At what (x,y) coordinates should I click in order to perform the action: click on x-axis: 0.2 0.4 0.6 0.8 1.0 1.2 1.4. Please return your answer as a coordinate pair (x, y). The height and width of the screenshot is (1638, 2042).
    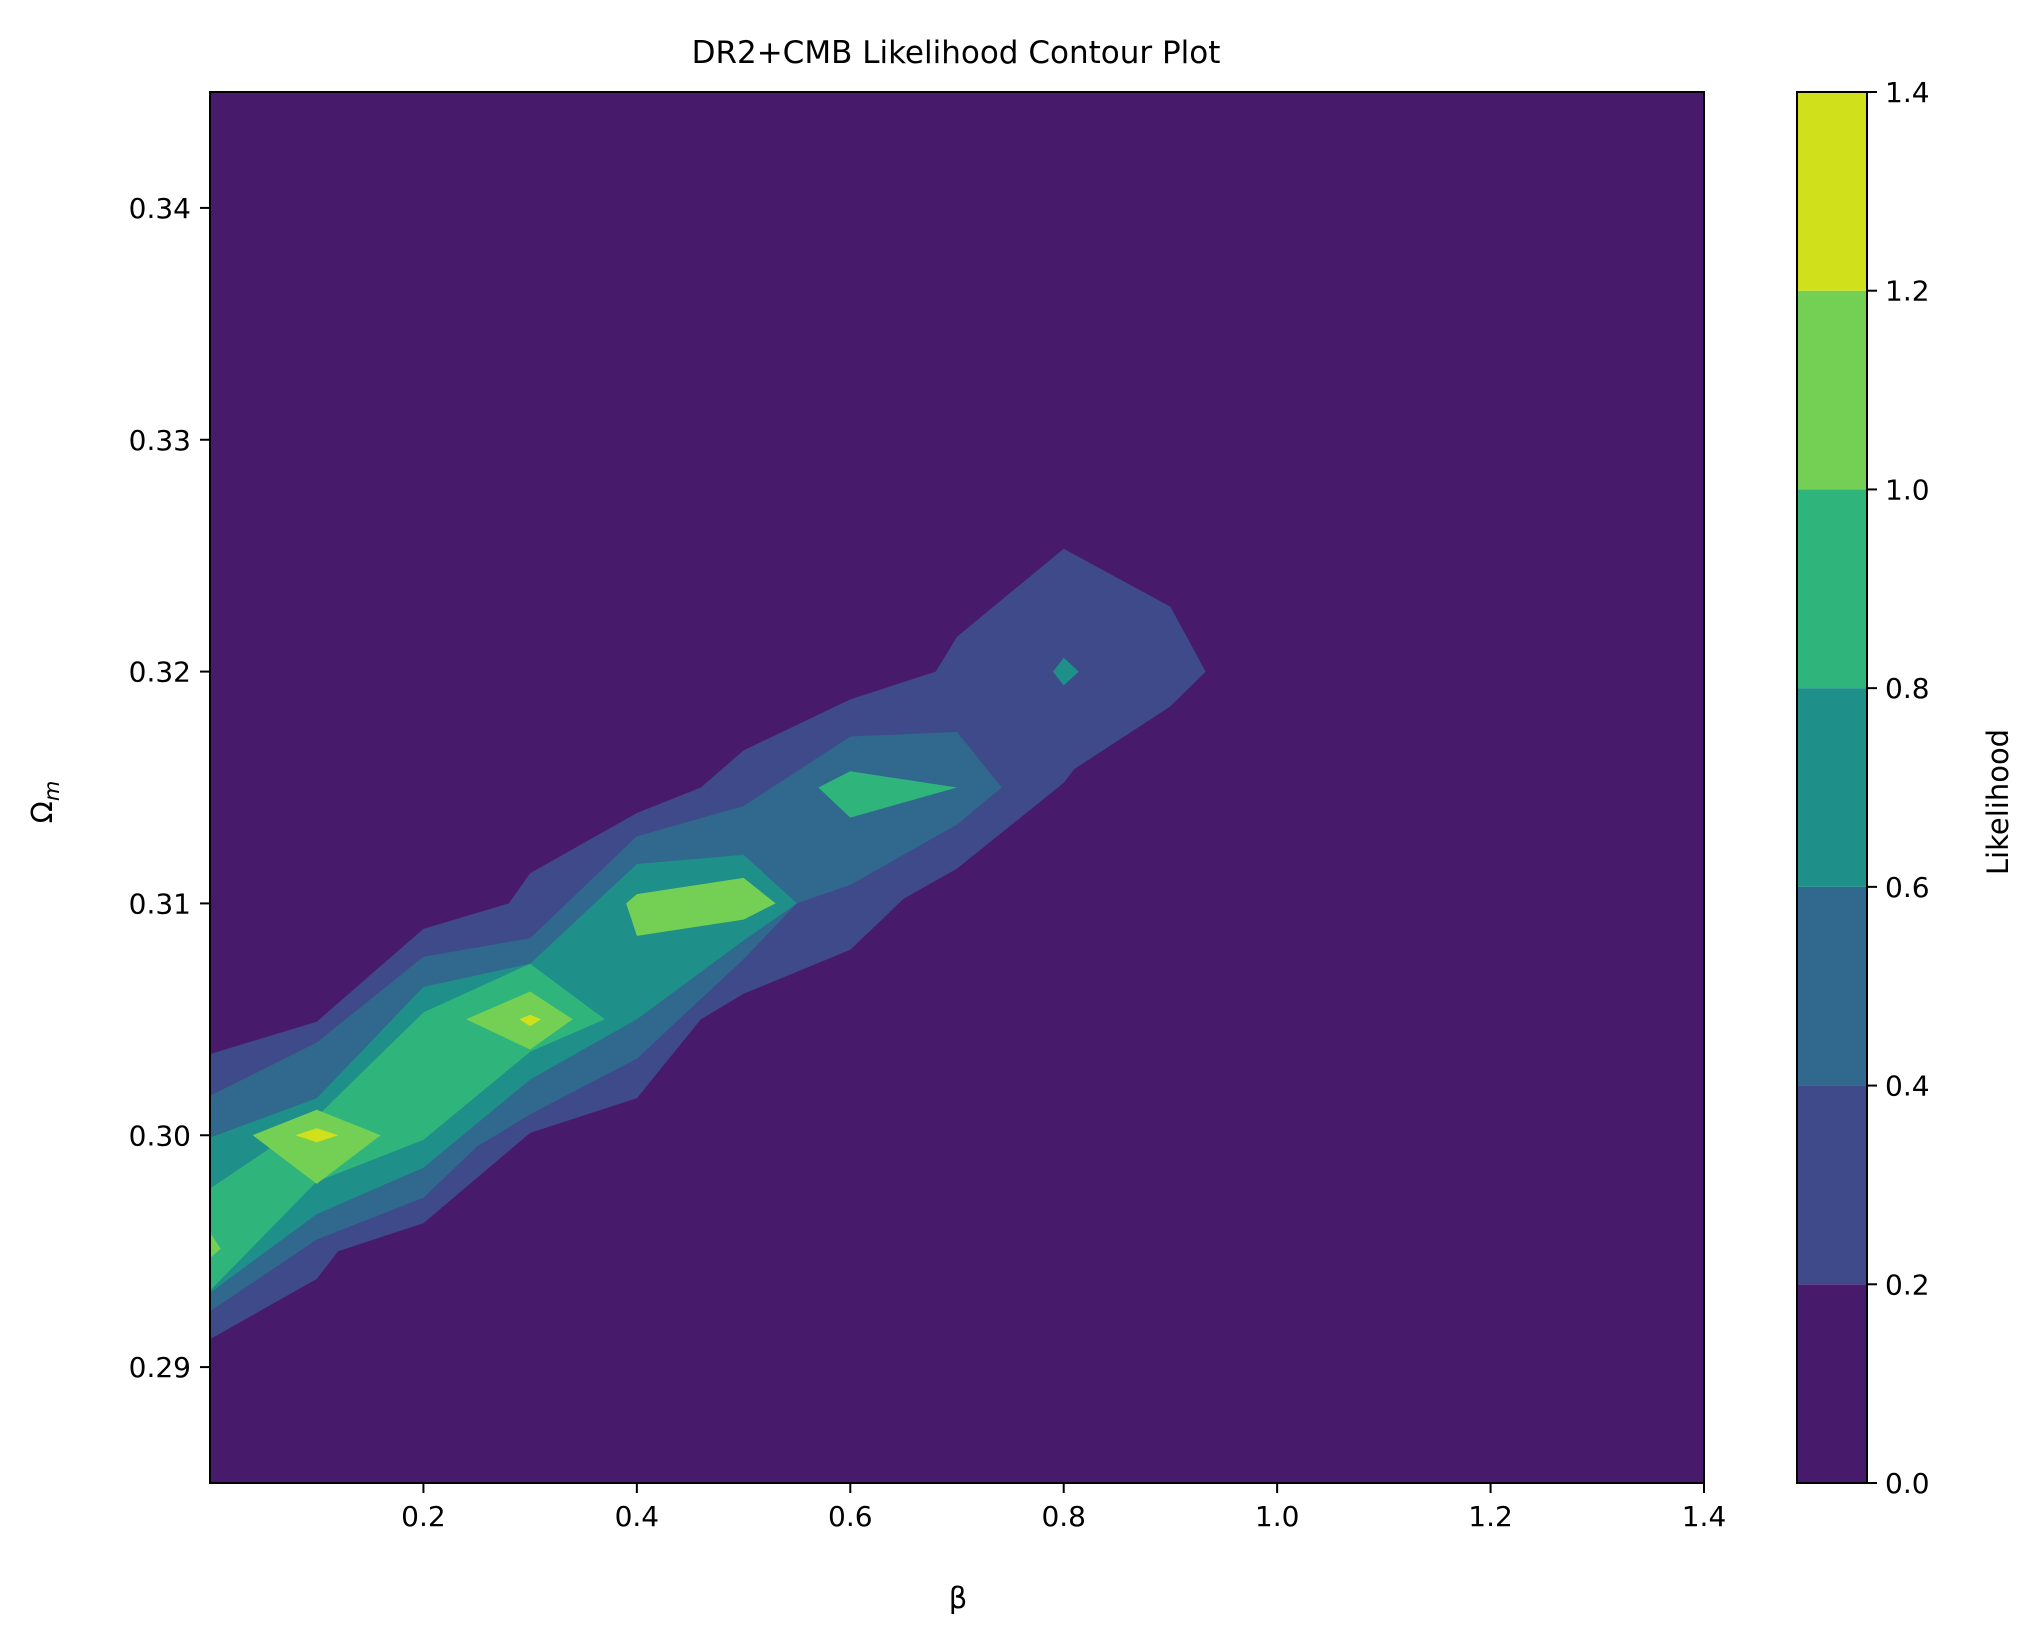
    Looking at the image, I should click on (1063, 1508).